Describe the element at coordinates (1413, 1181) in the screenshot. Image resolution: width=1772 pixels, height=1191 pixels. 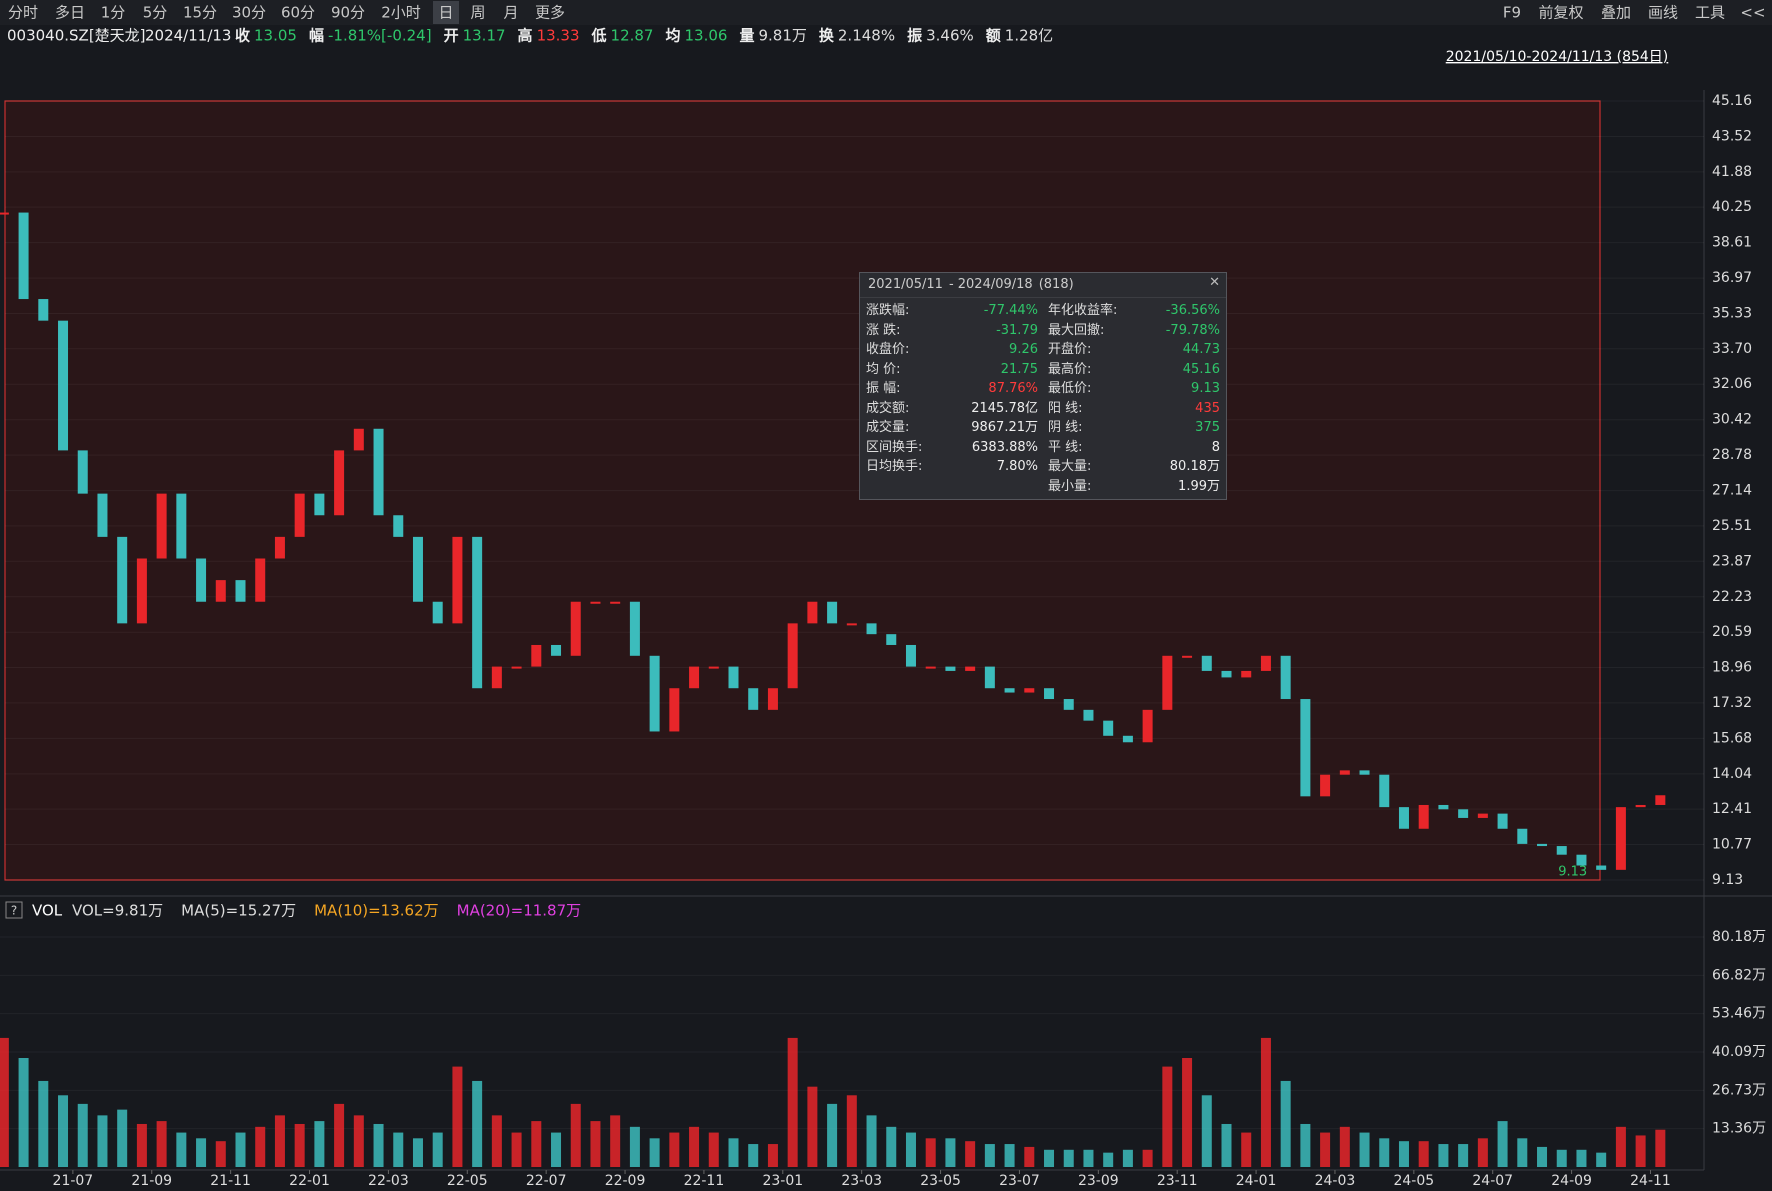
I see `x-tick-label: 24-05` at that location.